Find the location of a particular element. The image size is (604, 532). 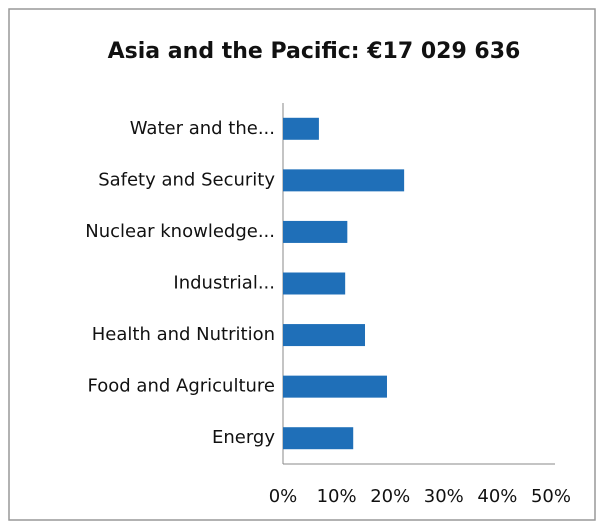

y-tick-label: Energy is located at coordinates (243, 437).